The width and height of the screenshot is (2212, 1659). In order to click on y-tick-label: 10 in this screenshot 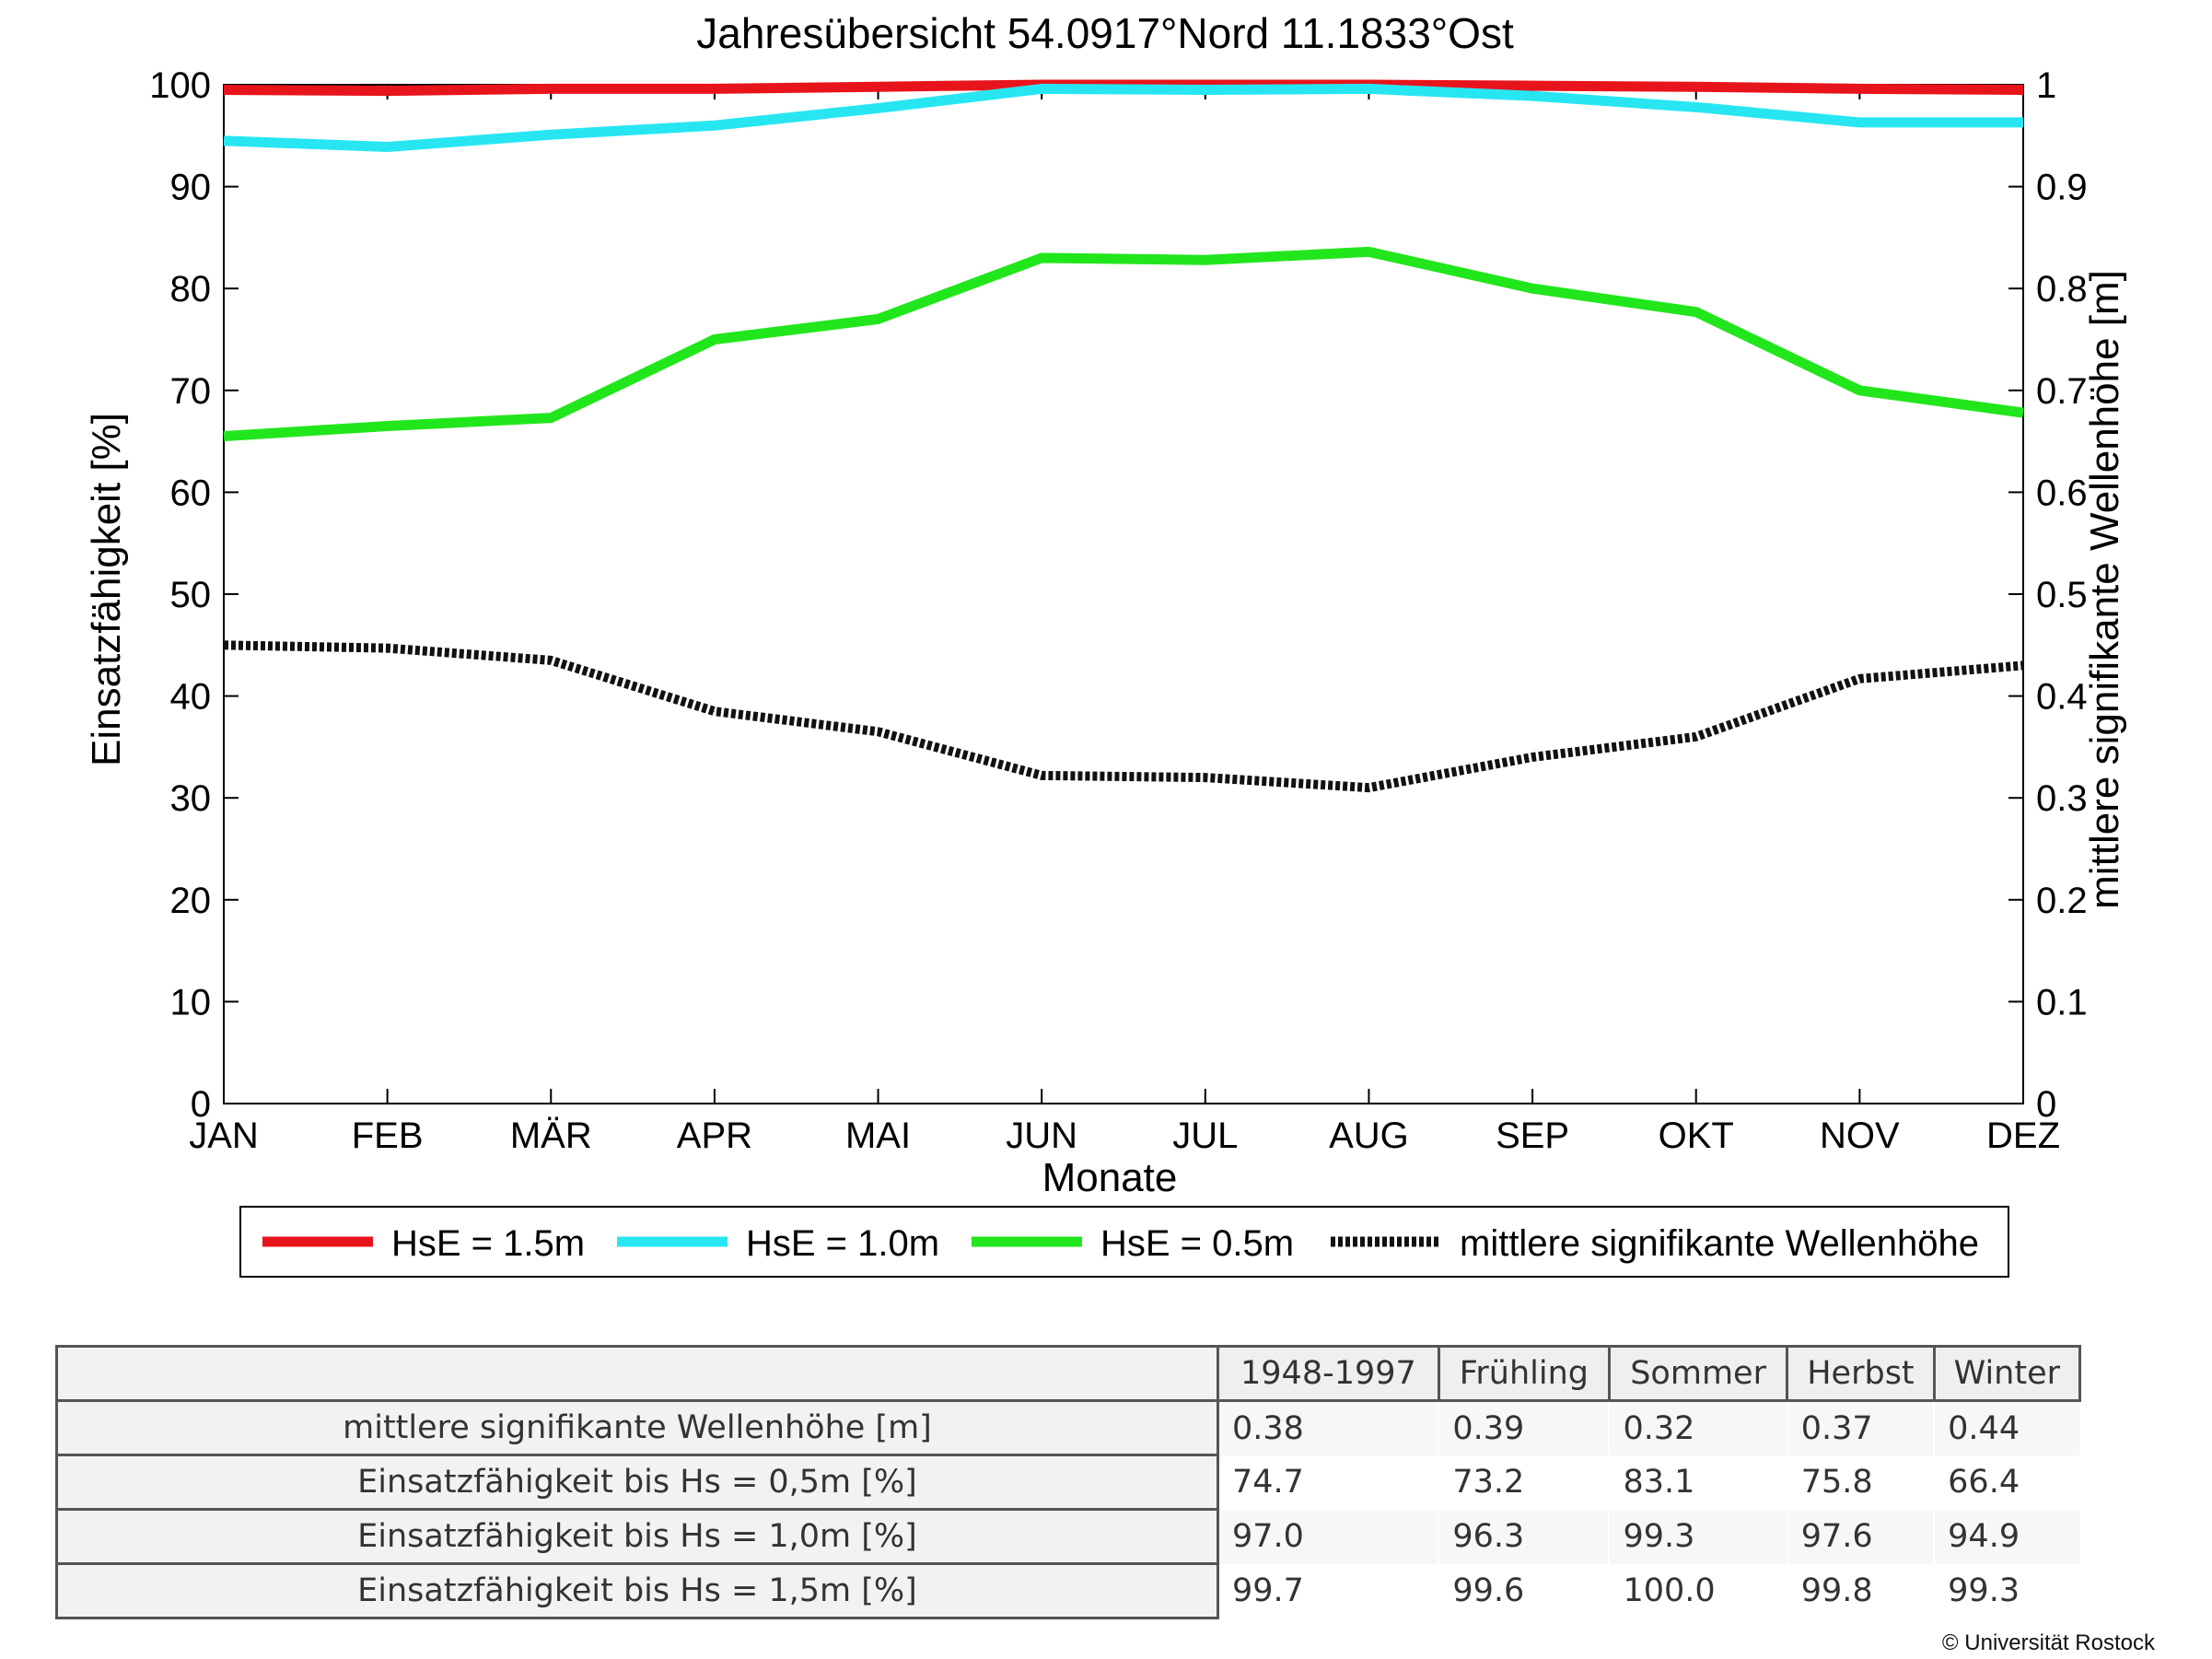, I will do `click(191, 1002)`.